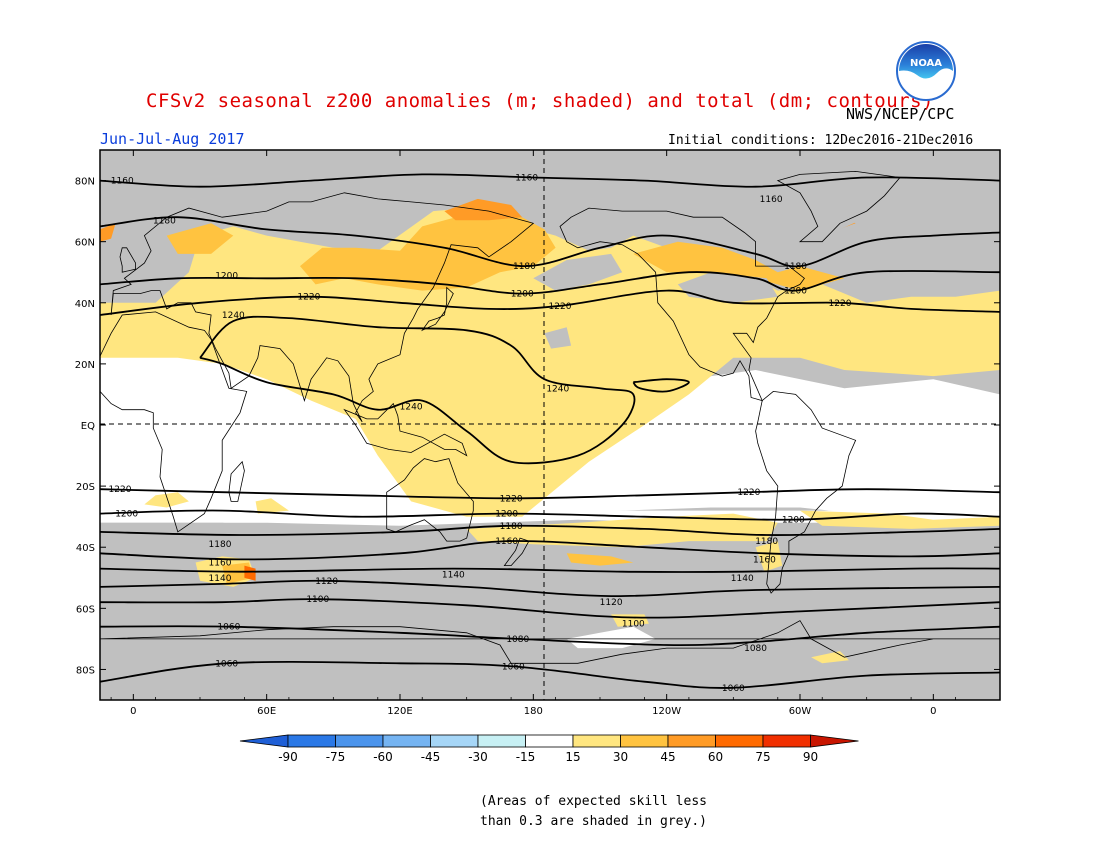  Describe the element at coordinates (550, 180) in the screenshot. I see `contour-1160-north` at that location.